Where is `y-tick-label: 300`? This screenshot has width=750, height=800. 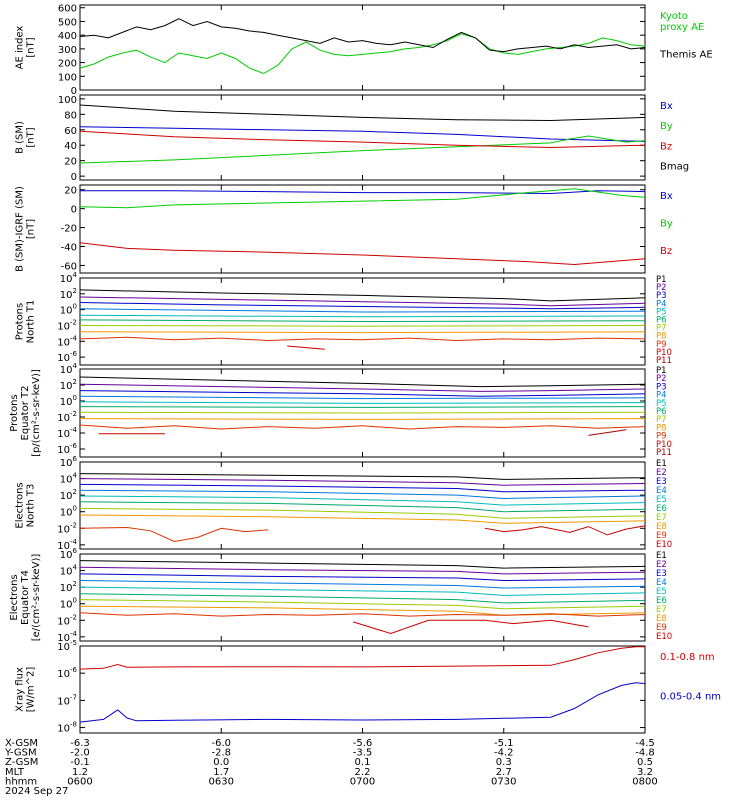 y-tick-label: 300 is located at coordinates (67, 50).